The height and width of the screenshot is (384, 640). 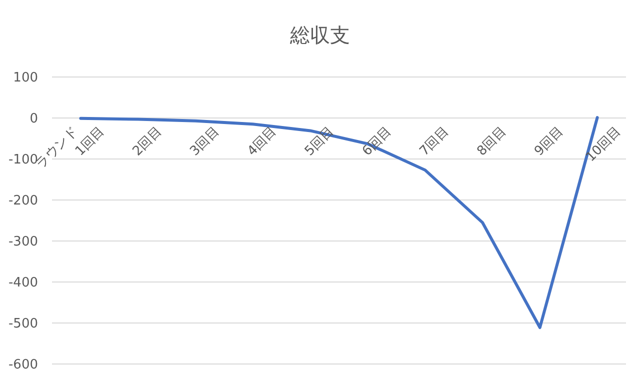 I want to click on x-tick-label: 5回目, so click(x=320, y=142).